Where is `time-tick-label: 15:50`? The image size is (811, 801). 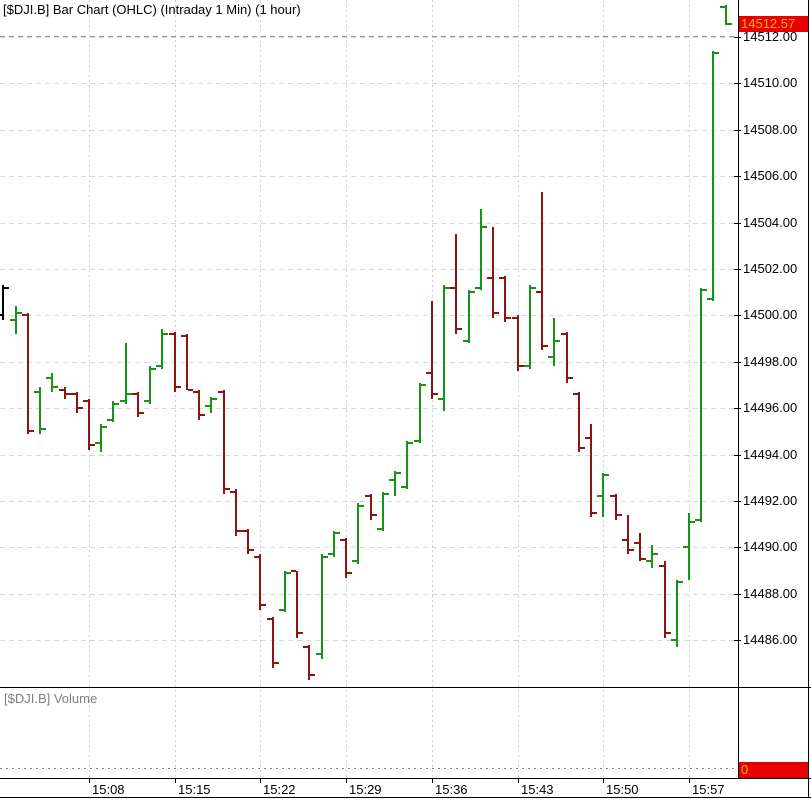
time-tick-label: 15:50 is located at coordinates (622, 789).